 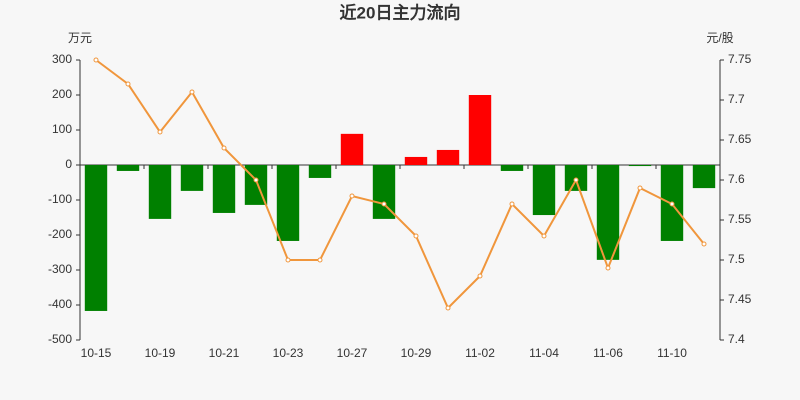 I want to click on y2-tick-label: 7.75, so click(x=740, y=59).